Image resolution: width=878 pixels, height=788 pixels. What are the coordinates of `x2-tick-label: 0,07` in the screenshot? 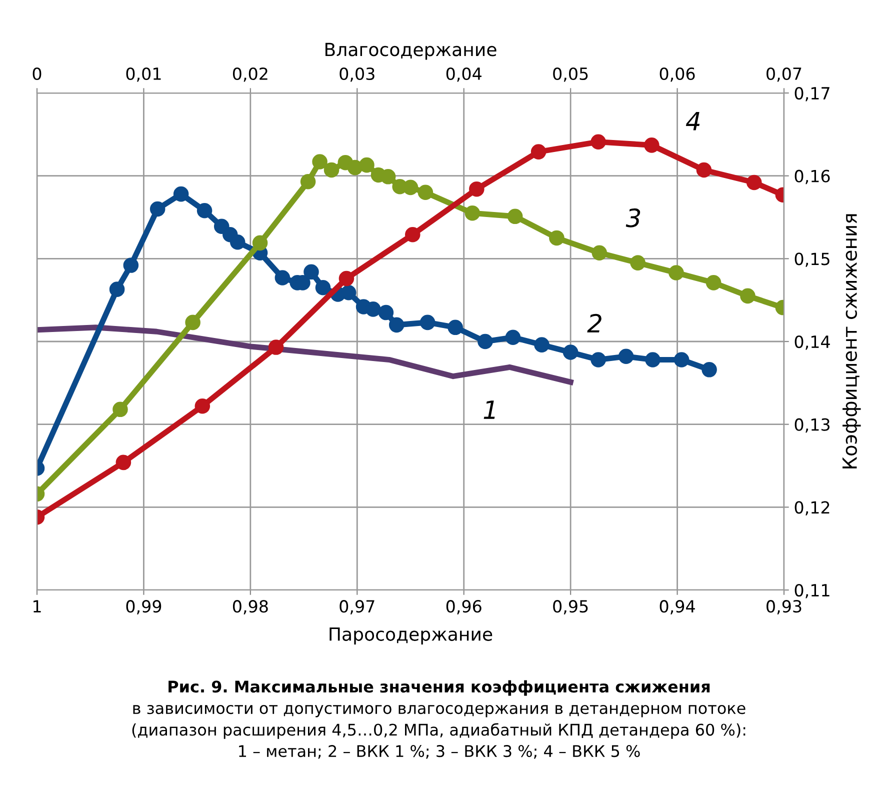 It's located at (784, 74).